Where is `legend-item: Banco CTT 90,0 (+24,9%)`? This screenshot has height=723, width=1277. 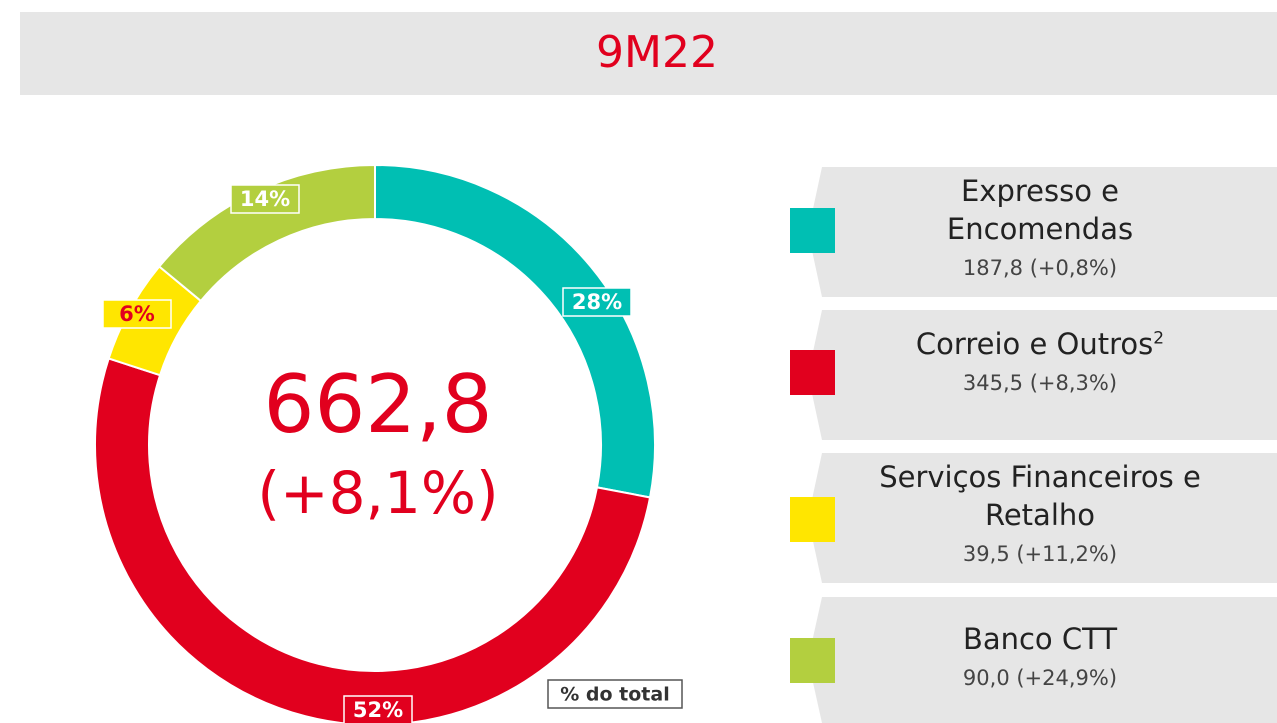
legend-item: Banco CTT 90,0 (+24,9%) is located at coordinates (1040, 655).